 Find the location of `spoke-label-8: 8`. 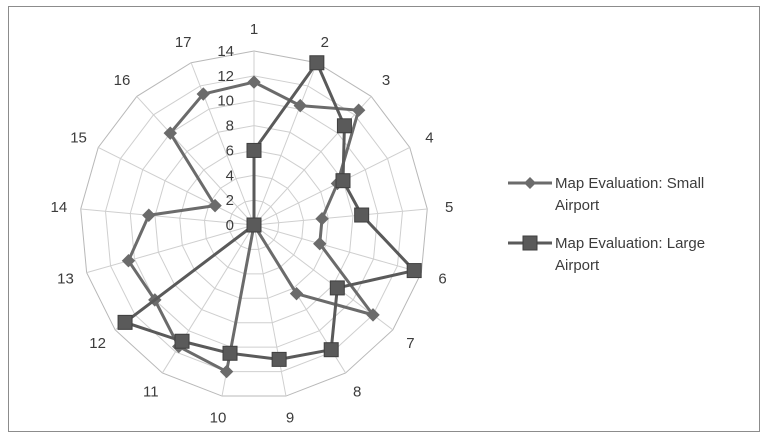

spoke-label-8: 8 is located at coordinates (357, 392).